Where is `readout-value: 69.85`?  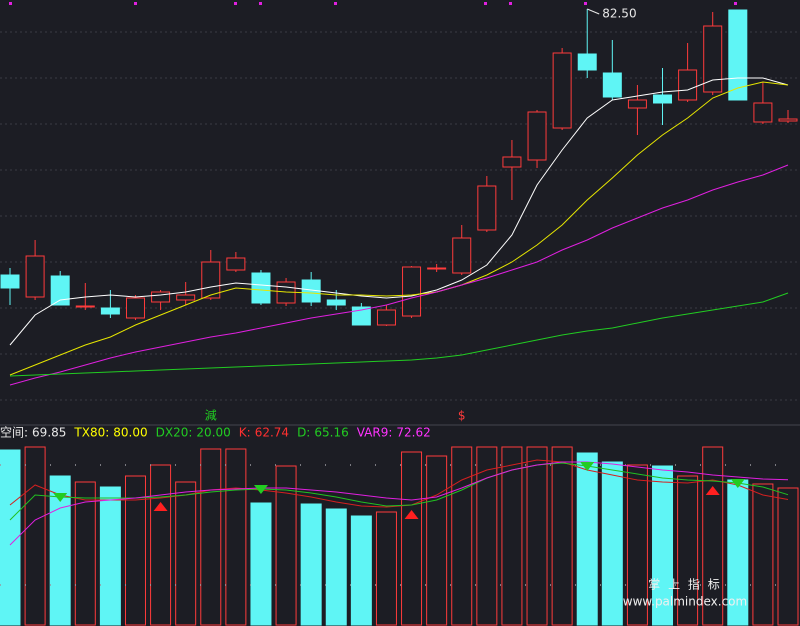
readout-value: 69.85 is located at coordinates (49, 433).